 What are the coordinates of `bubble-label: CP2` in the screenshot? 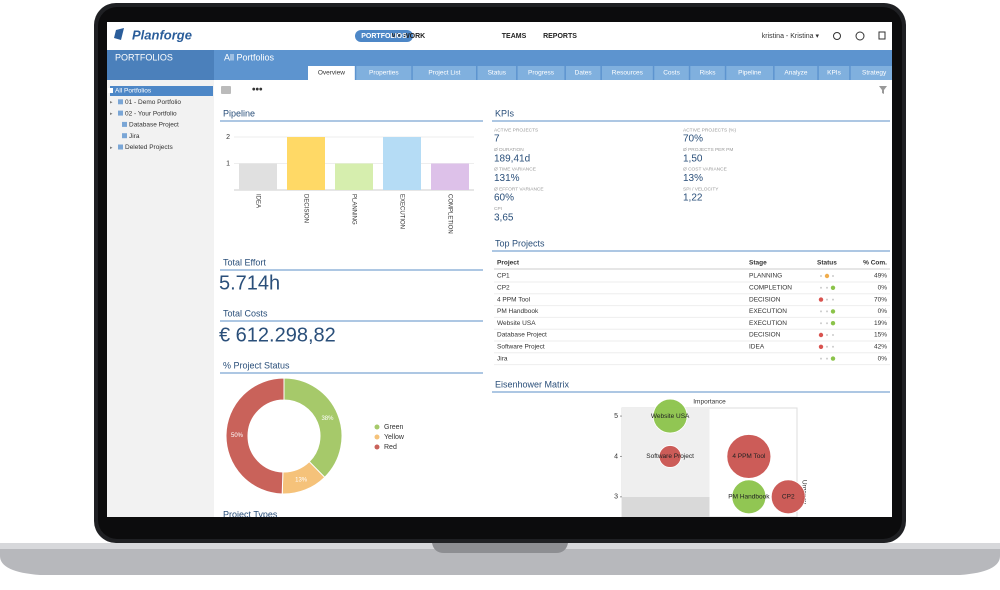 It's located at (788, 497).